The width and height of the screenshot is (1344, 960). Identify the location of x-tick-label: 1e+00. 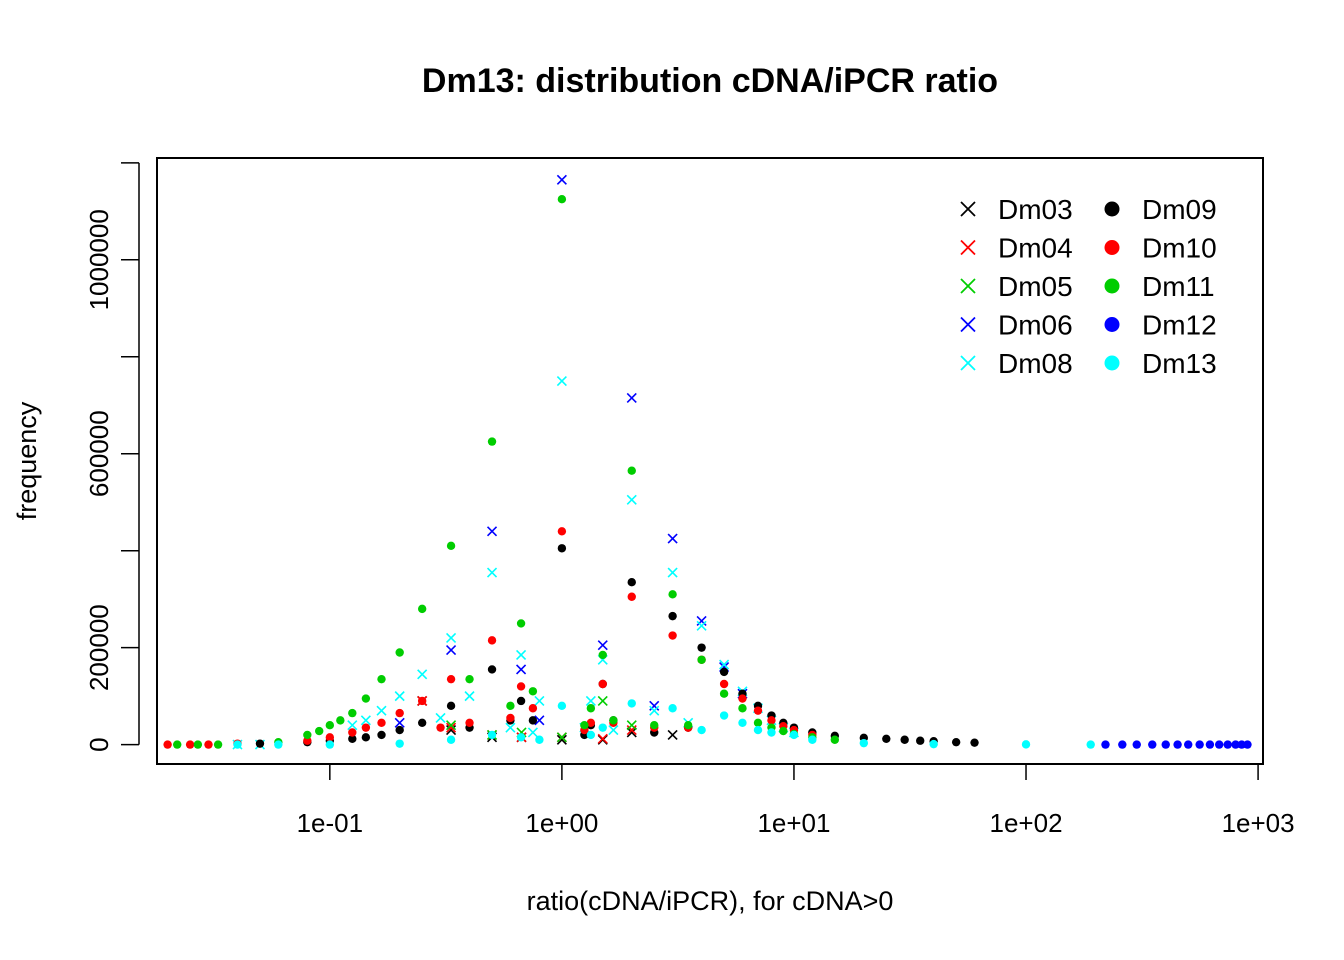
(561, 823).